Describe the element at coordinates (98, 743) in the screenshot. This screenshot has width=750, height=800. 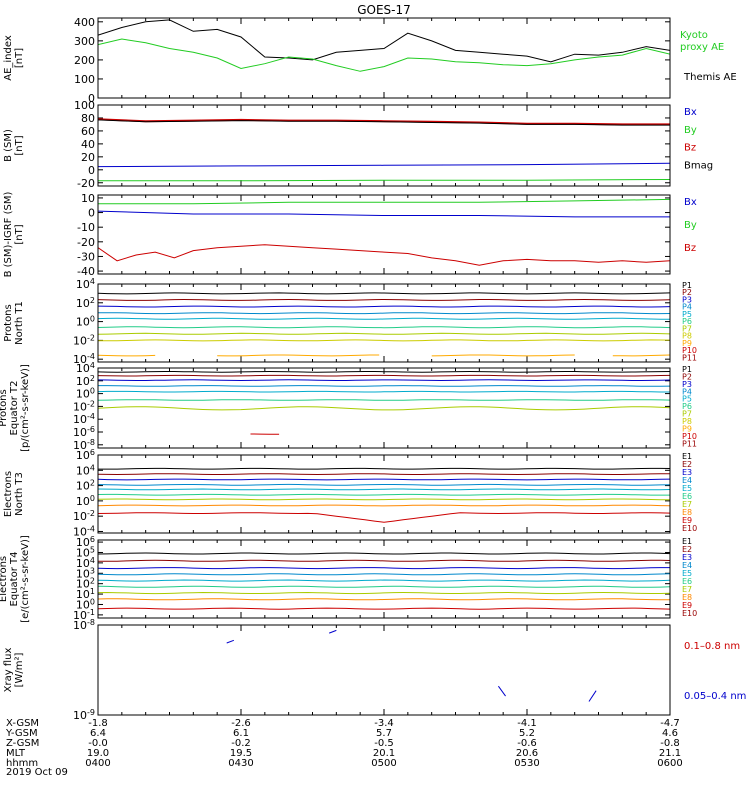
I see `x-tick-z_gsm: -0.0` at that location.